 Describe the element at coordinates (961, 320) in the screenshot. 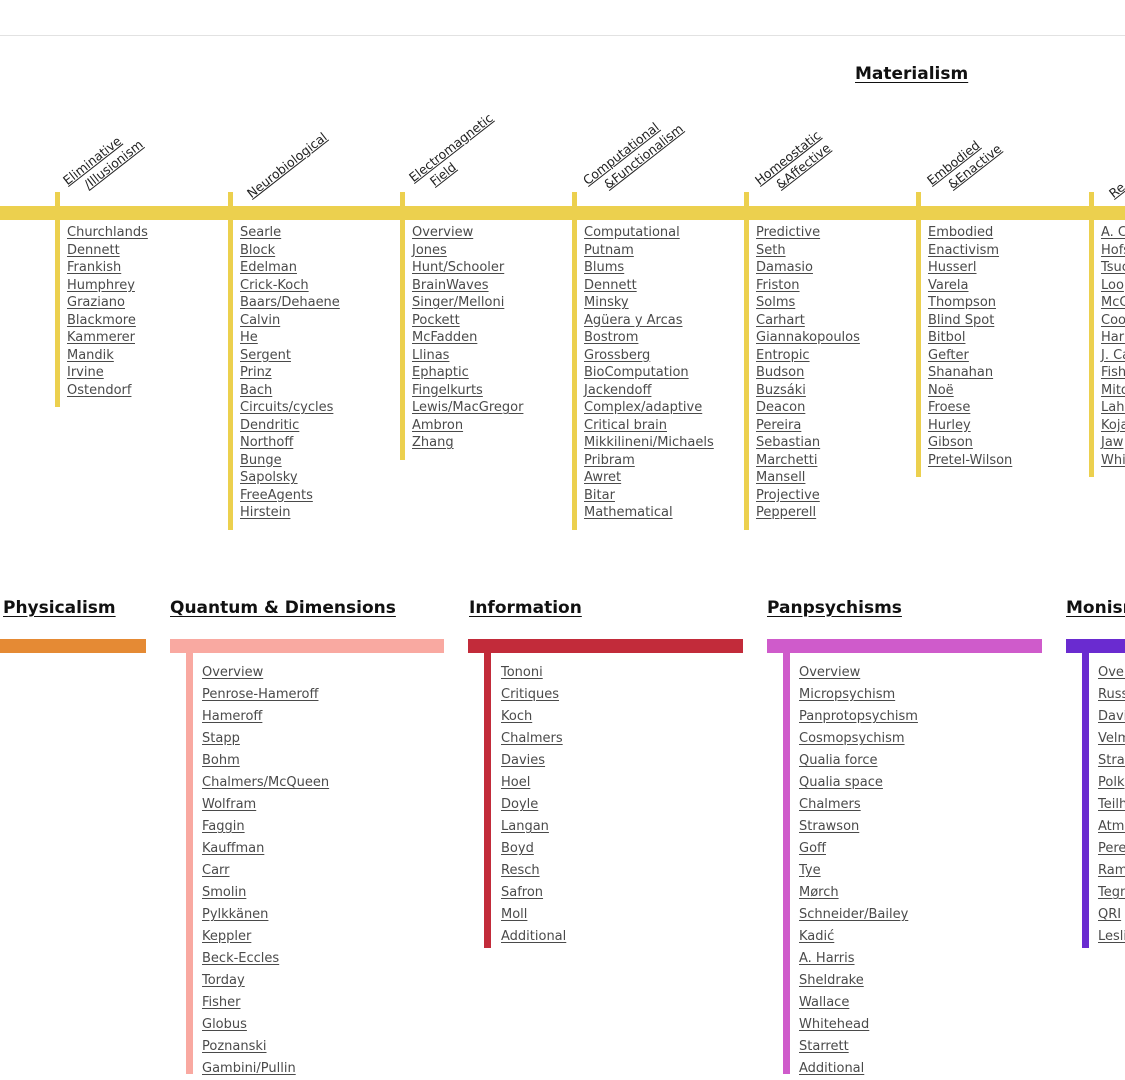

I see `materialism-link: Blind Spot` at that location.